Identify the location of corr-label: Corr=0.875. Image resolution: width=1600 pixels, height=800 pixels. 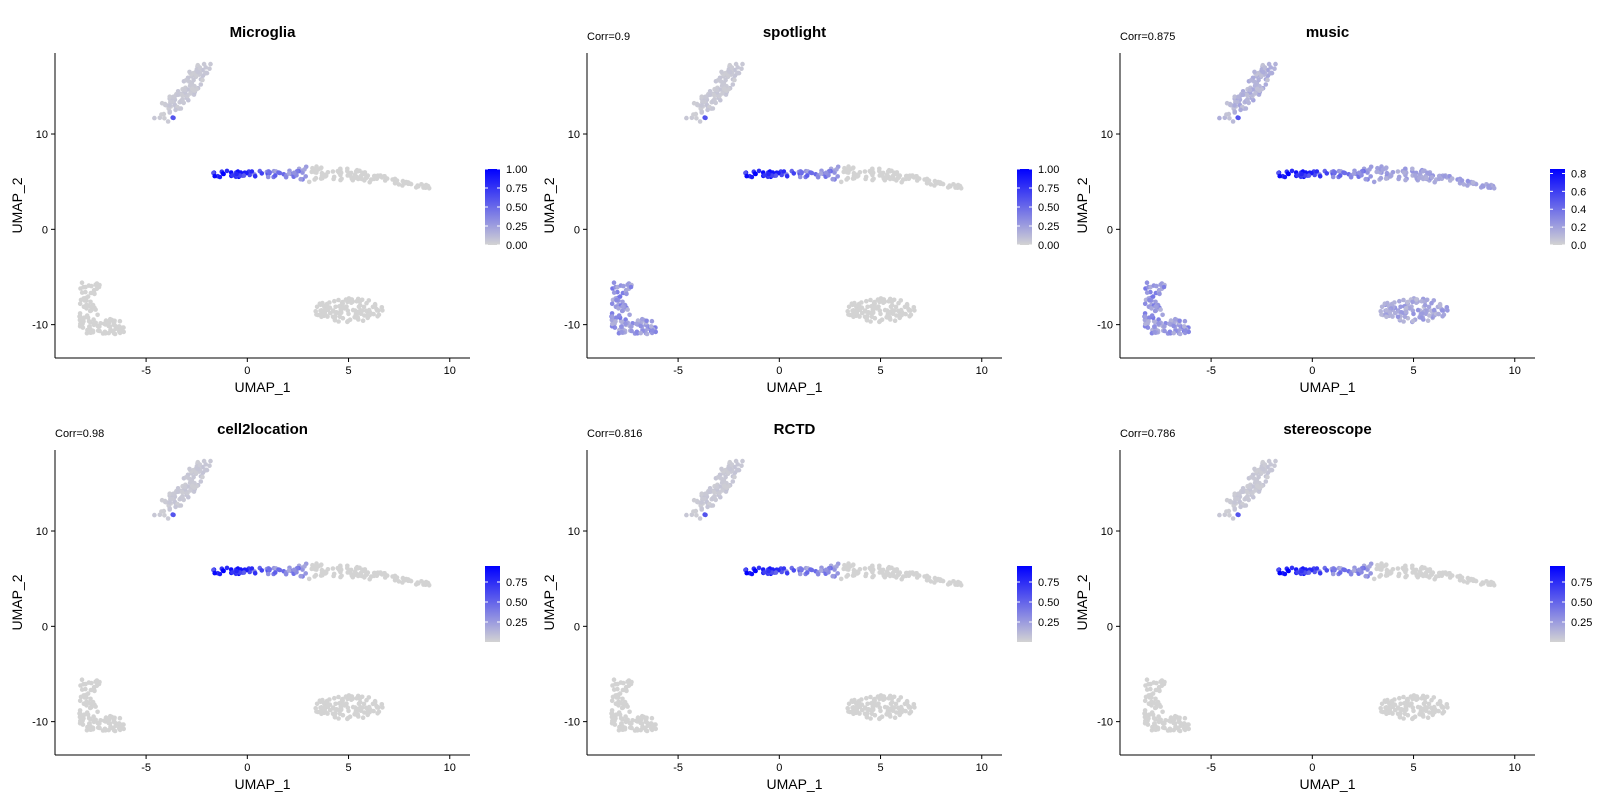
(1147, 37).